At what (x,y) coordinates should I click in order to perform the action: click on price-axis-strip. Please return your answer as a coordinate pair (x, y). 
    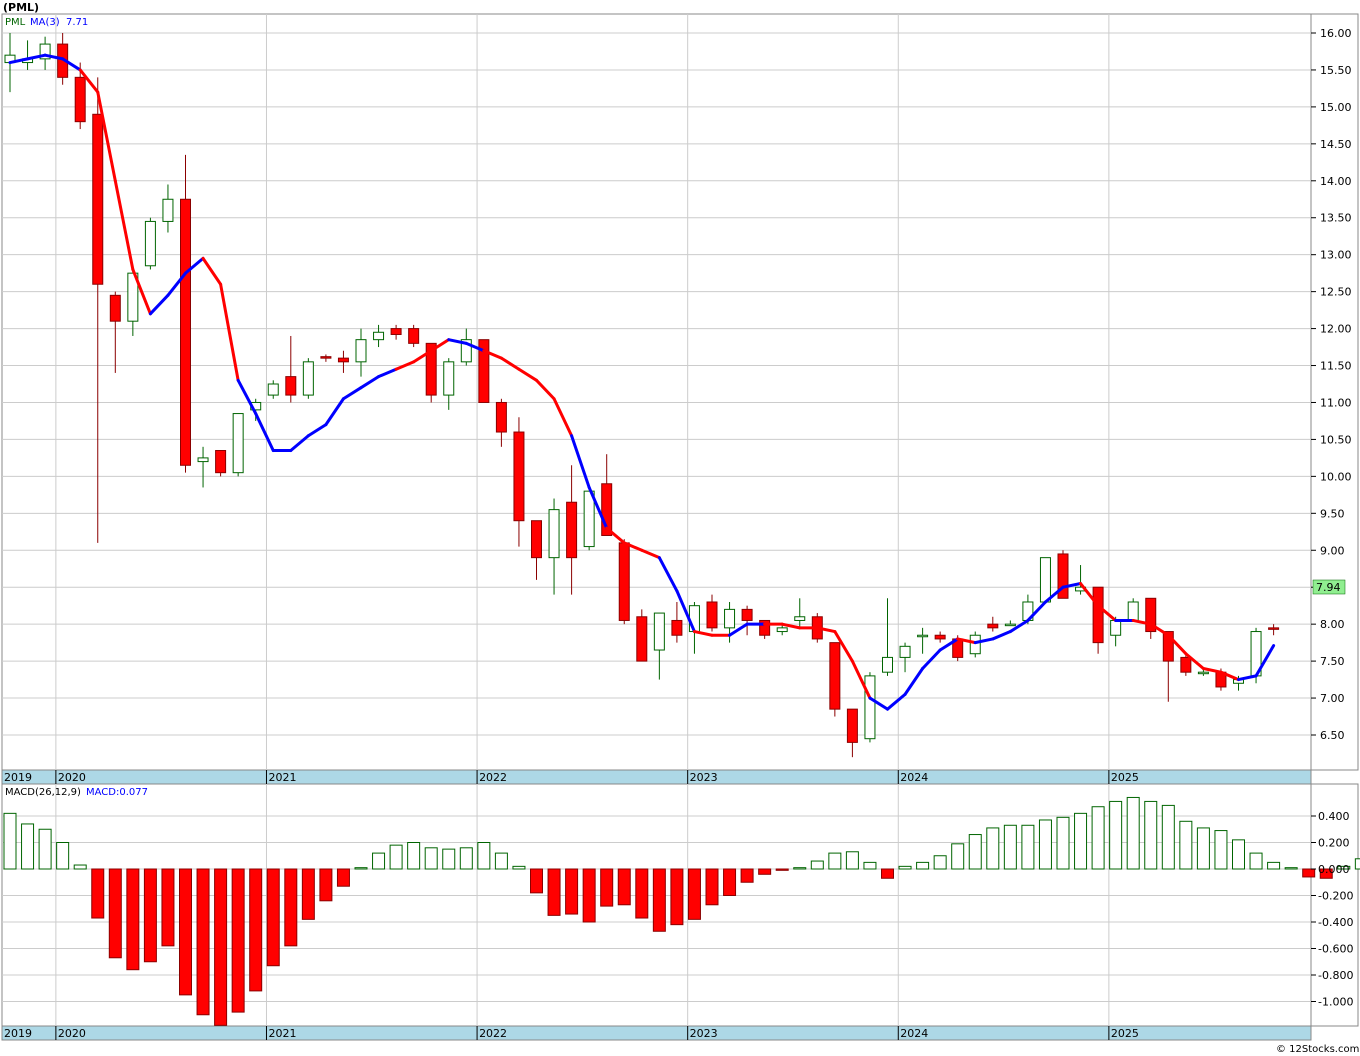
    Looking at the image, I should click on (1334, 392).